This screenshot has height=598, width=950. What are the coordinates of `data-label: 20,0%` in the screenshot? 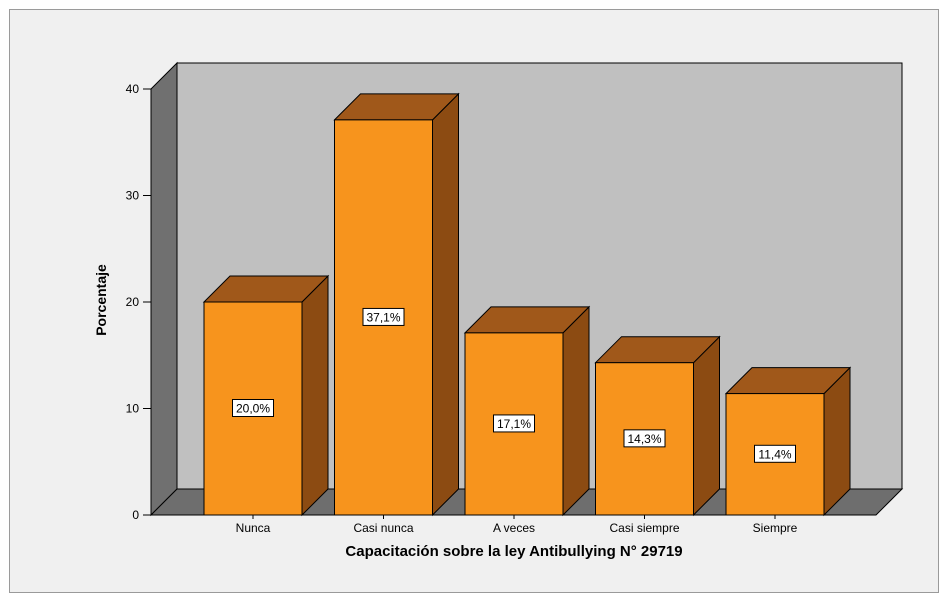 It's located at (253, 409).